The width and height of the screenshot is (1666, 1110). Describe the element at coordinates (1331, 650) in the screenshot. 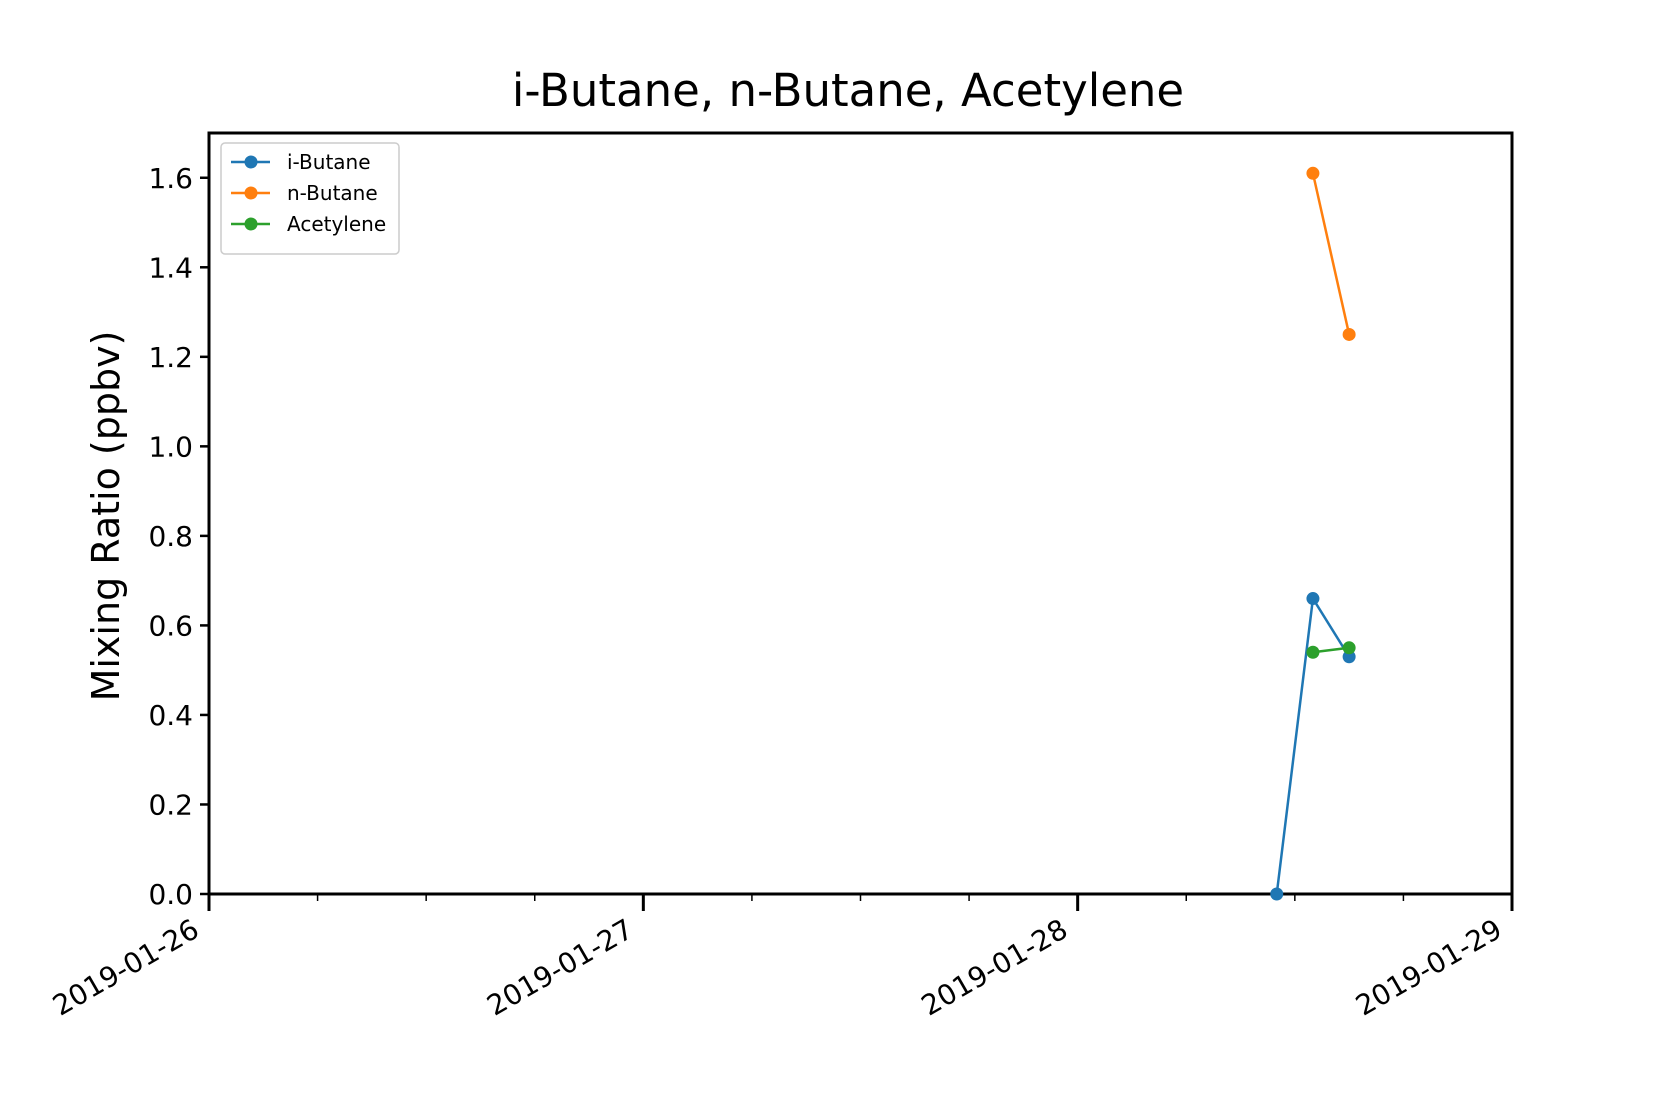

I see `series-acetylene` at that location.